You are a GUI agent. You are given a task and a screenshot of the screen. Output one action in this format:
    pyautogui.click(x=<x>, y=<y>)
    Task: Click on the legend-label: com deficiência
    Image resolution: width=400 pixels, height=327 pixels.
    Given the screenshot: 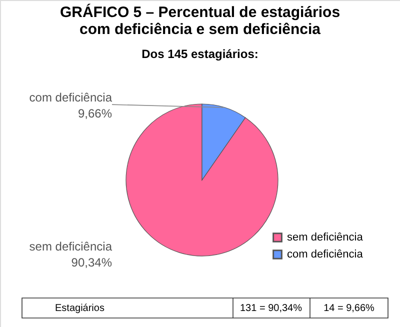 What is the action you would take?
    pyautogui.click(x=325, y=254)
    